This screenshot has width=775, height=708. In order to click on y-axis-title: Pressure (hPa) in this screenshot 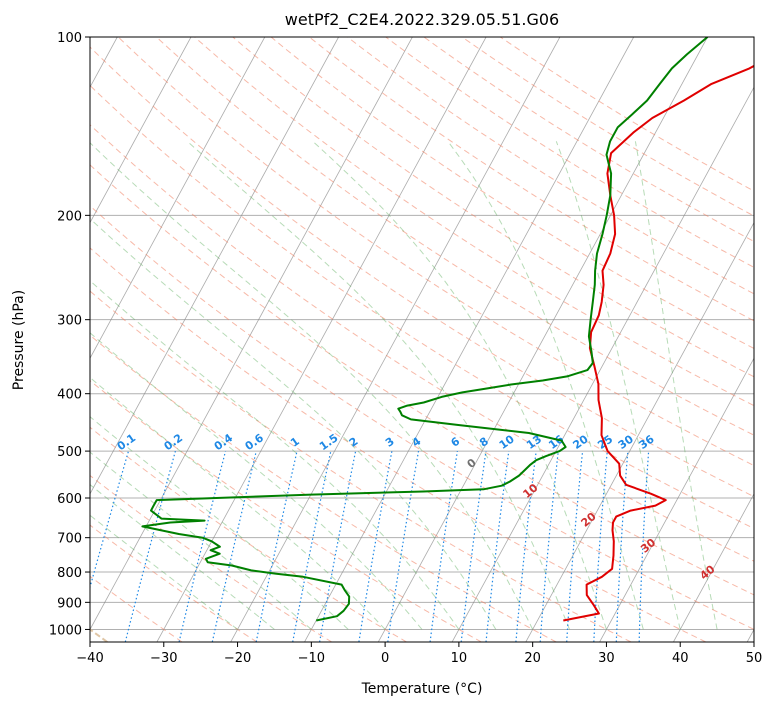, I will do `click(19, 340)`.